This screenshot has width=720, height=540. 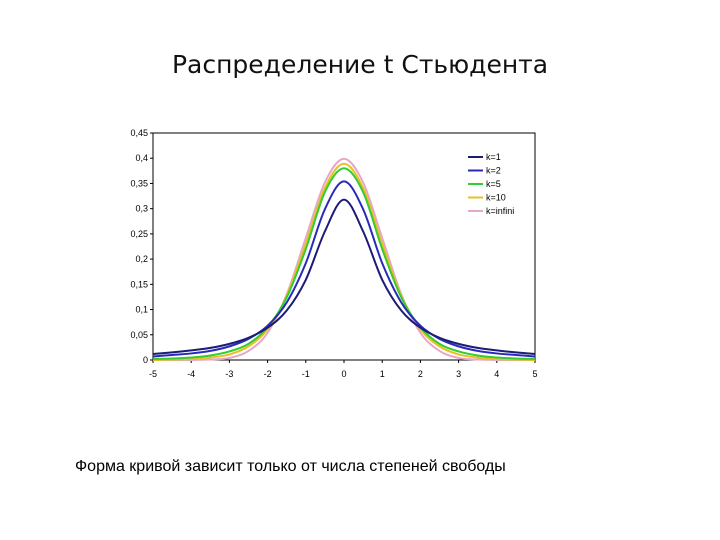 What do you see at coordinates (268, 374) in the screenshot?
I see `x-tick-label: -2` at bounding box center [268, 374].